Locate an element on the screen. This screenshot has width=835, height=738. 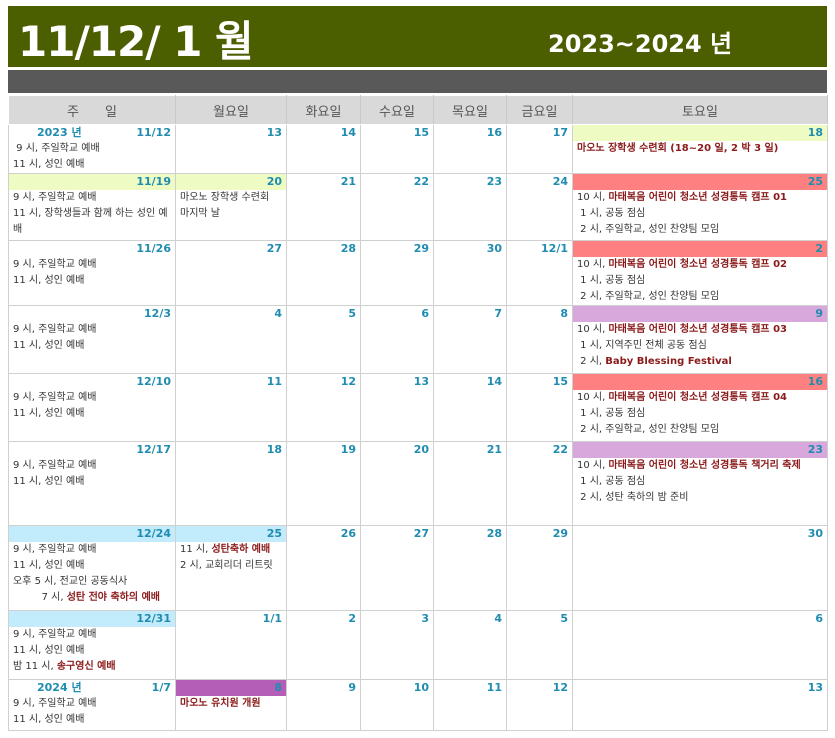
event-time: 2 시, 주일학교, 성인 찬양팀 모임 is located at coordinates (648, 296).